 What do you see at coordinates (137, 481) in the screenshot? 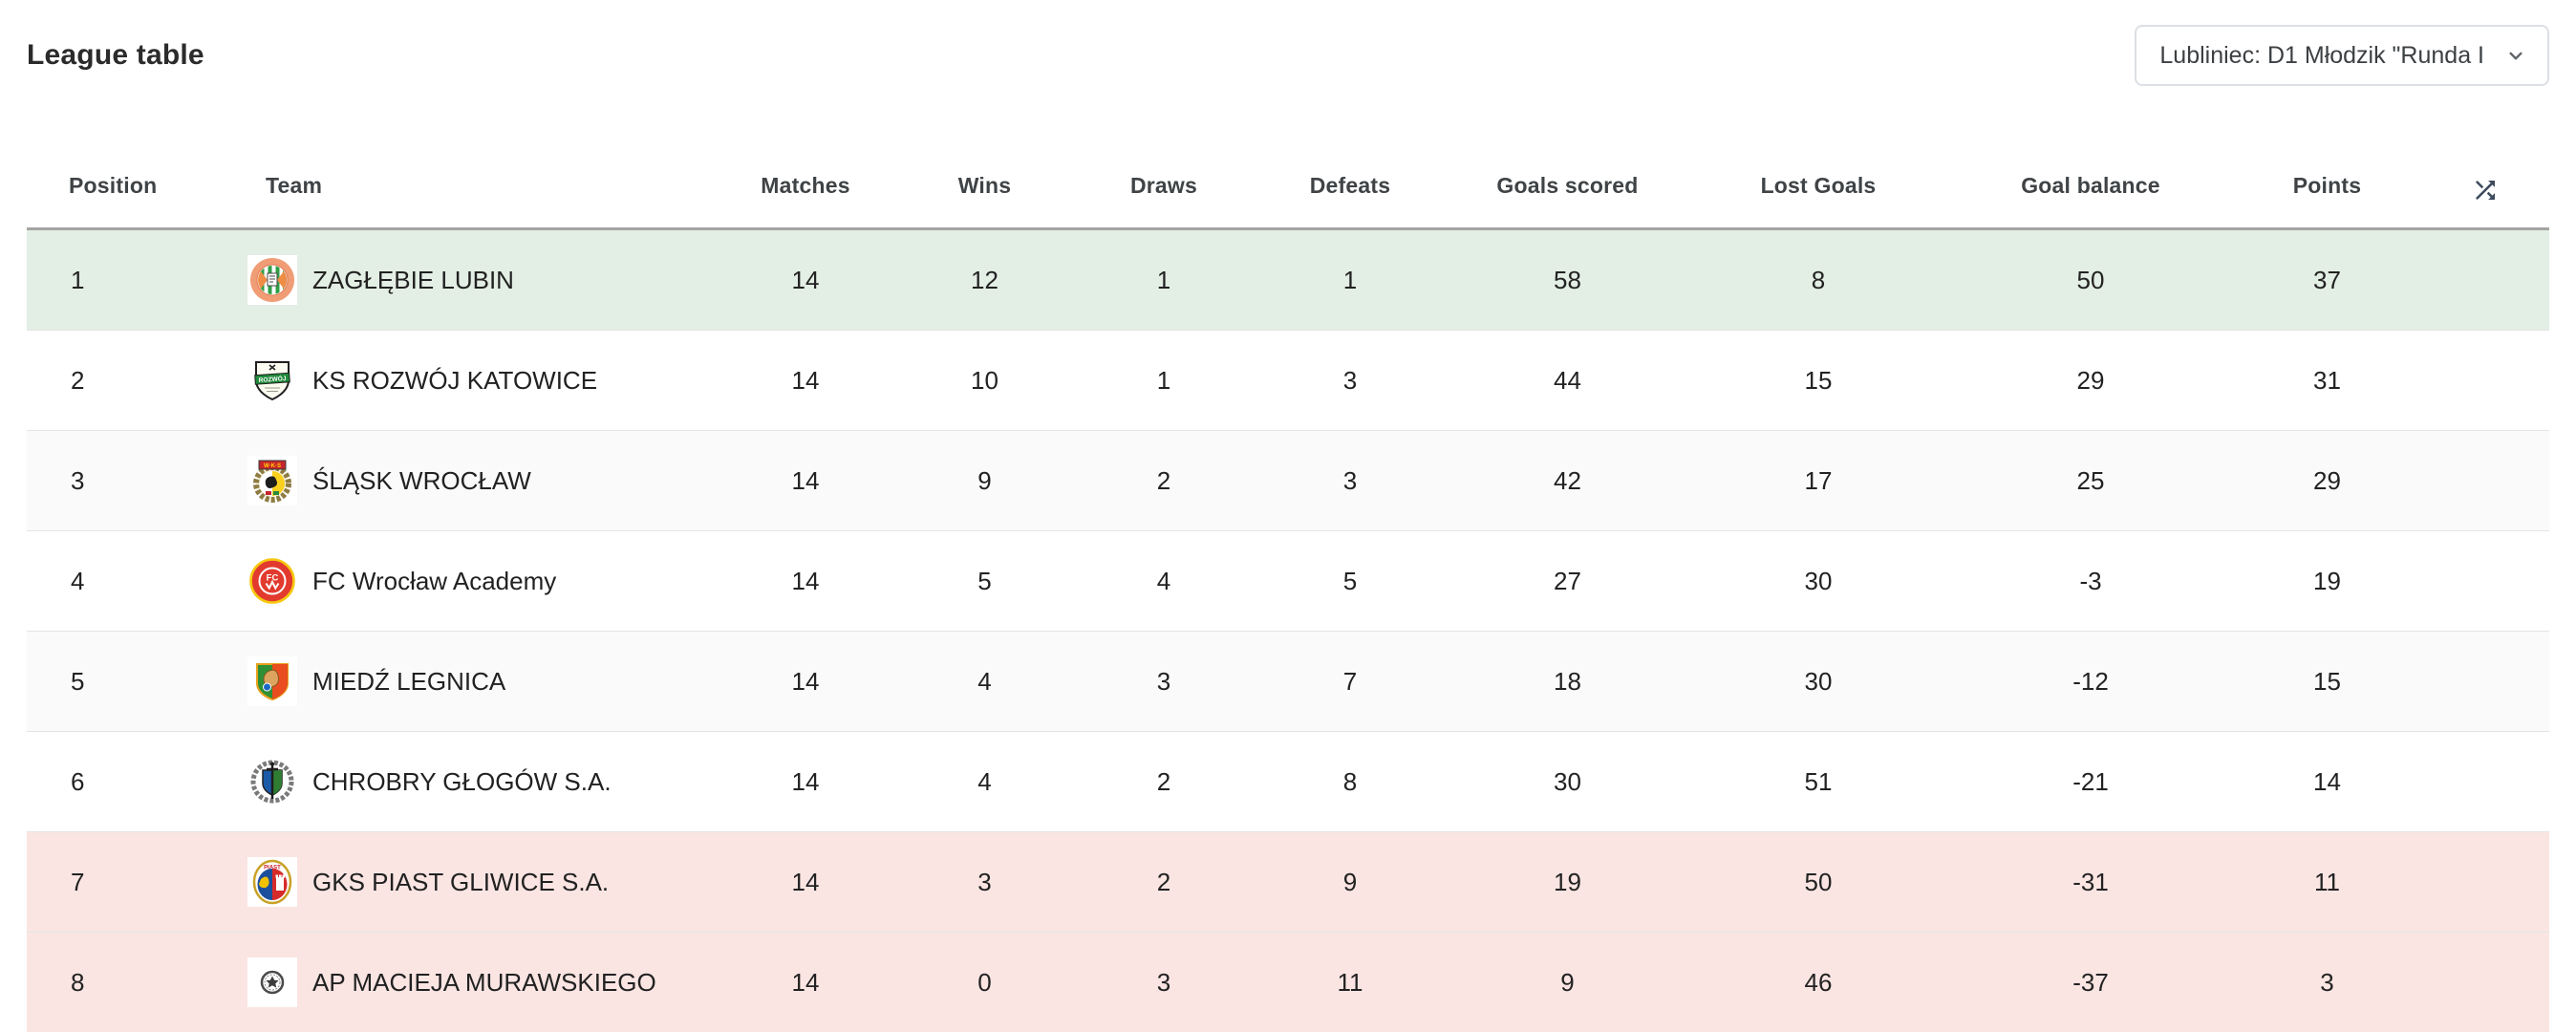
I see `position-cell: 3` at bounding box center [137, 481].